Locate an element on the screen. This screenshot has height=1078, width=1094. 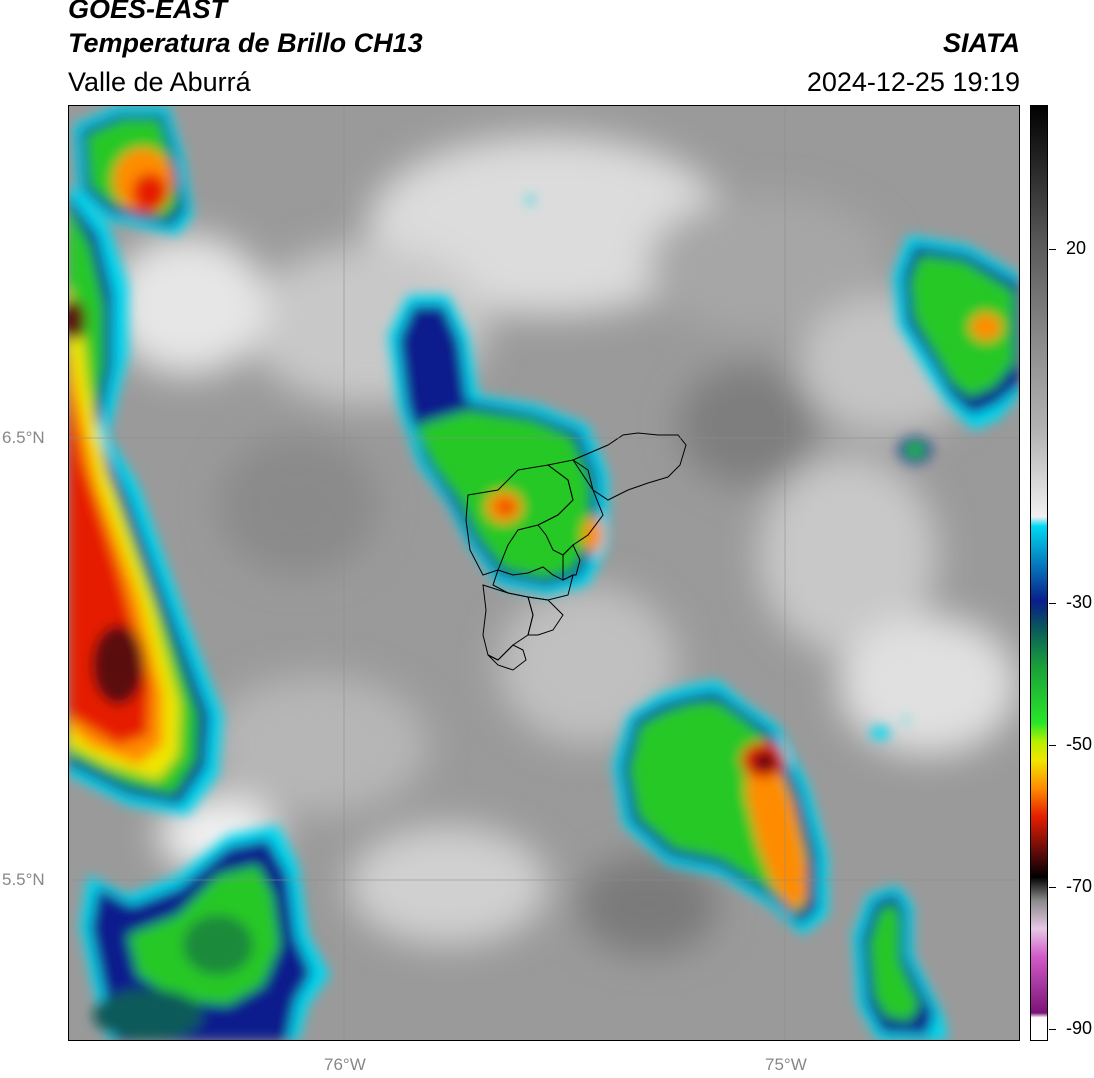
colorbar-label-minus30: -30 is located at coordinates (1079, 602).